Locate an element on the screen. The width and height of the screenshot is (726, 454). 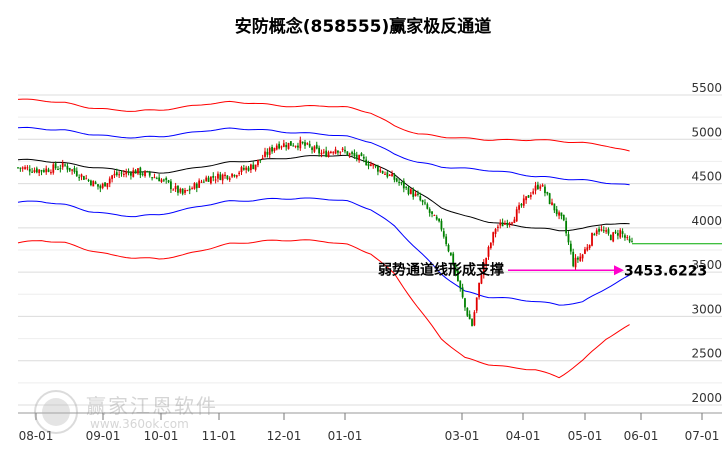
y-tick-label: 3500 is located at coordinates (706, 265).